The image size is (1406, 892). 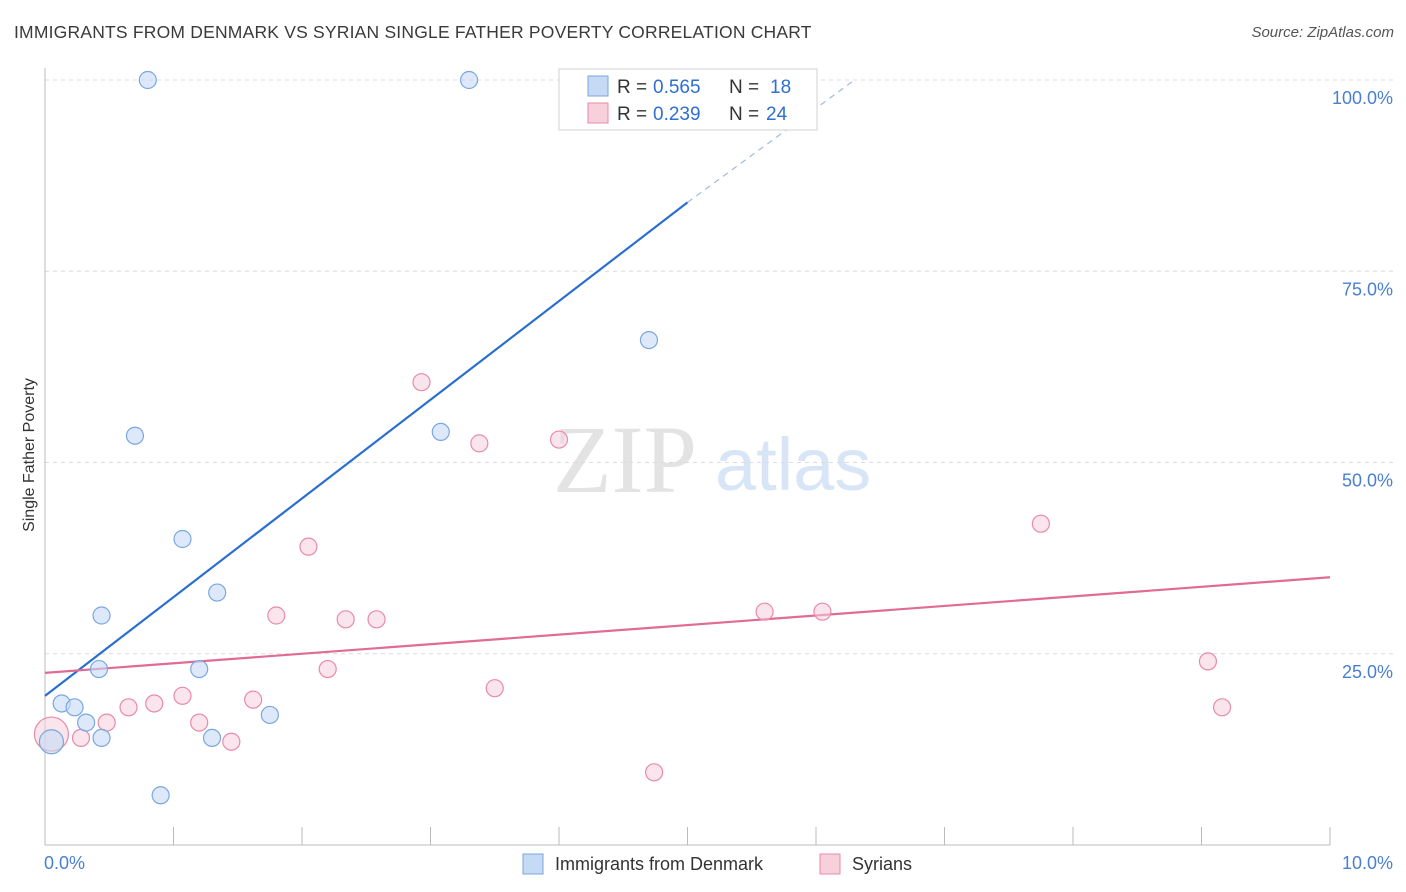 What do you see at coordinates (744, 114) in the screenshot?
I see `legend-n-label-2: N =` at bounding box center [744, 114].